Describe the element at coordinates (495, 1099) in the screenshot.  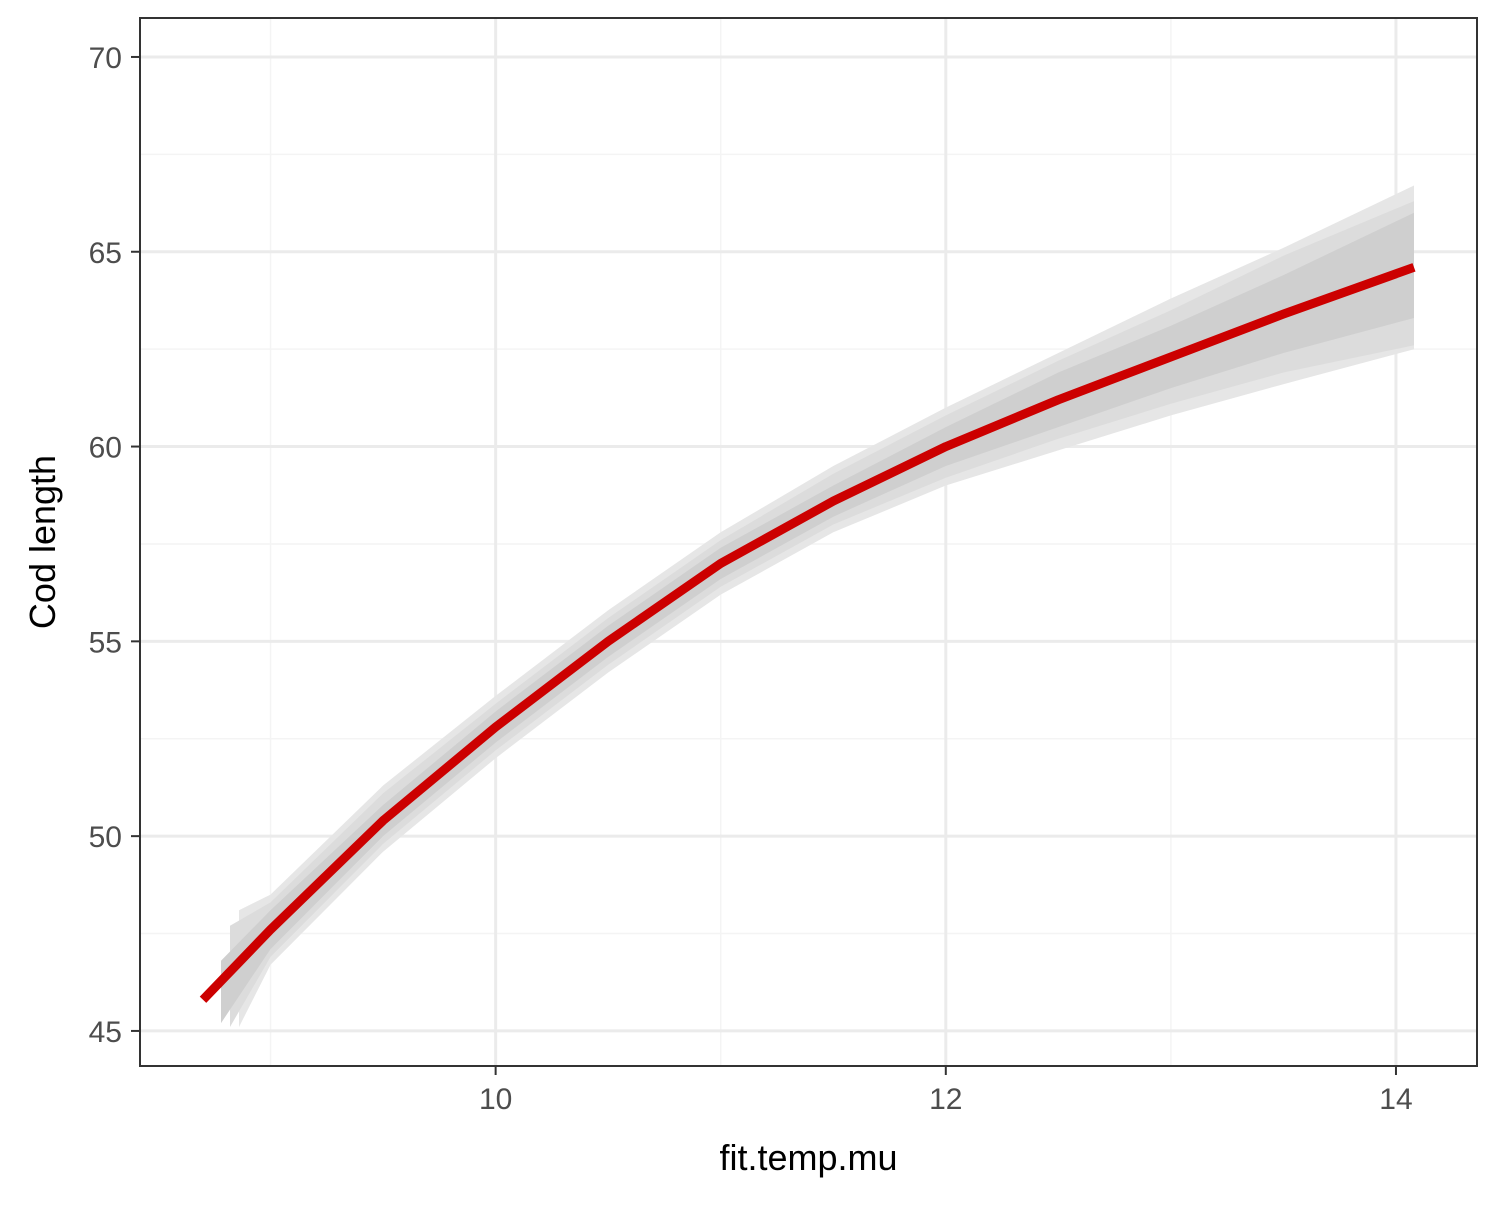
I see `x-tick-label: 10` at that location.